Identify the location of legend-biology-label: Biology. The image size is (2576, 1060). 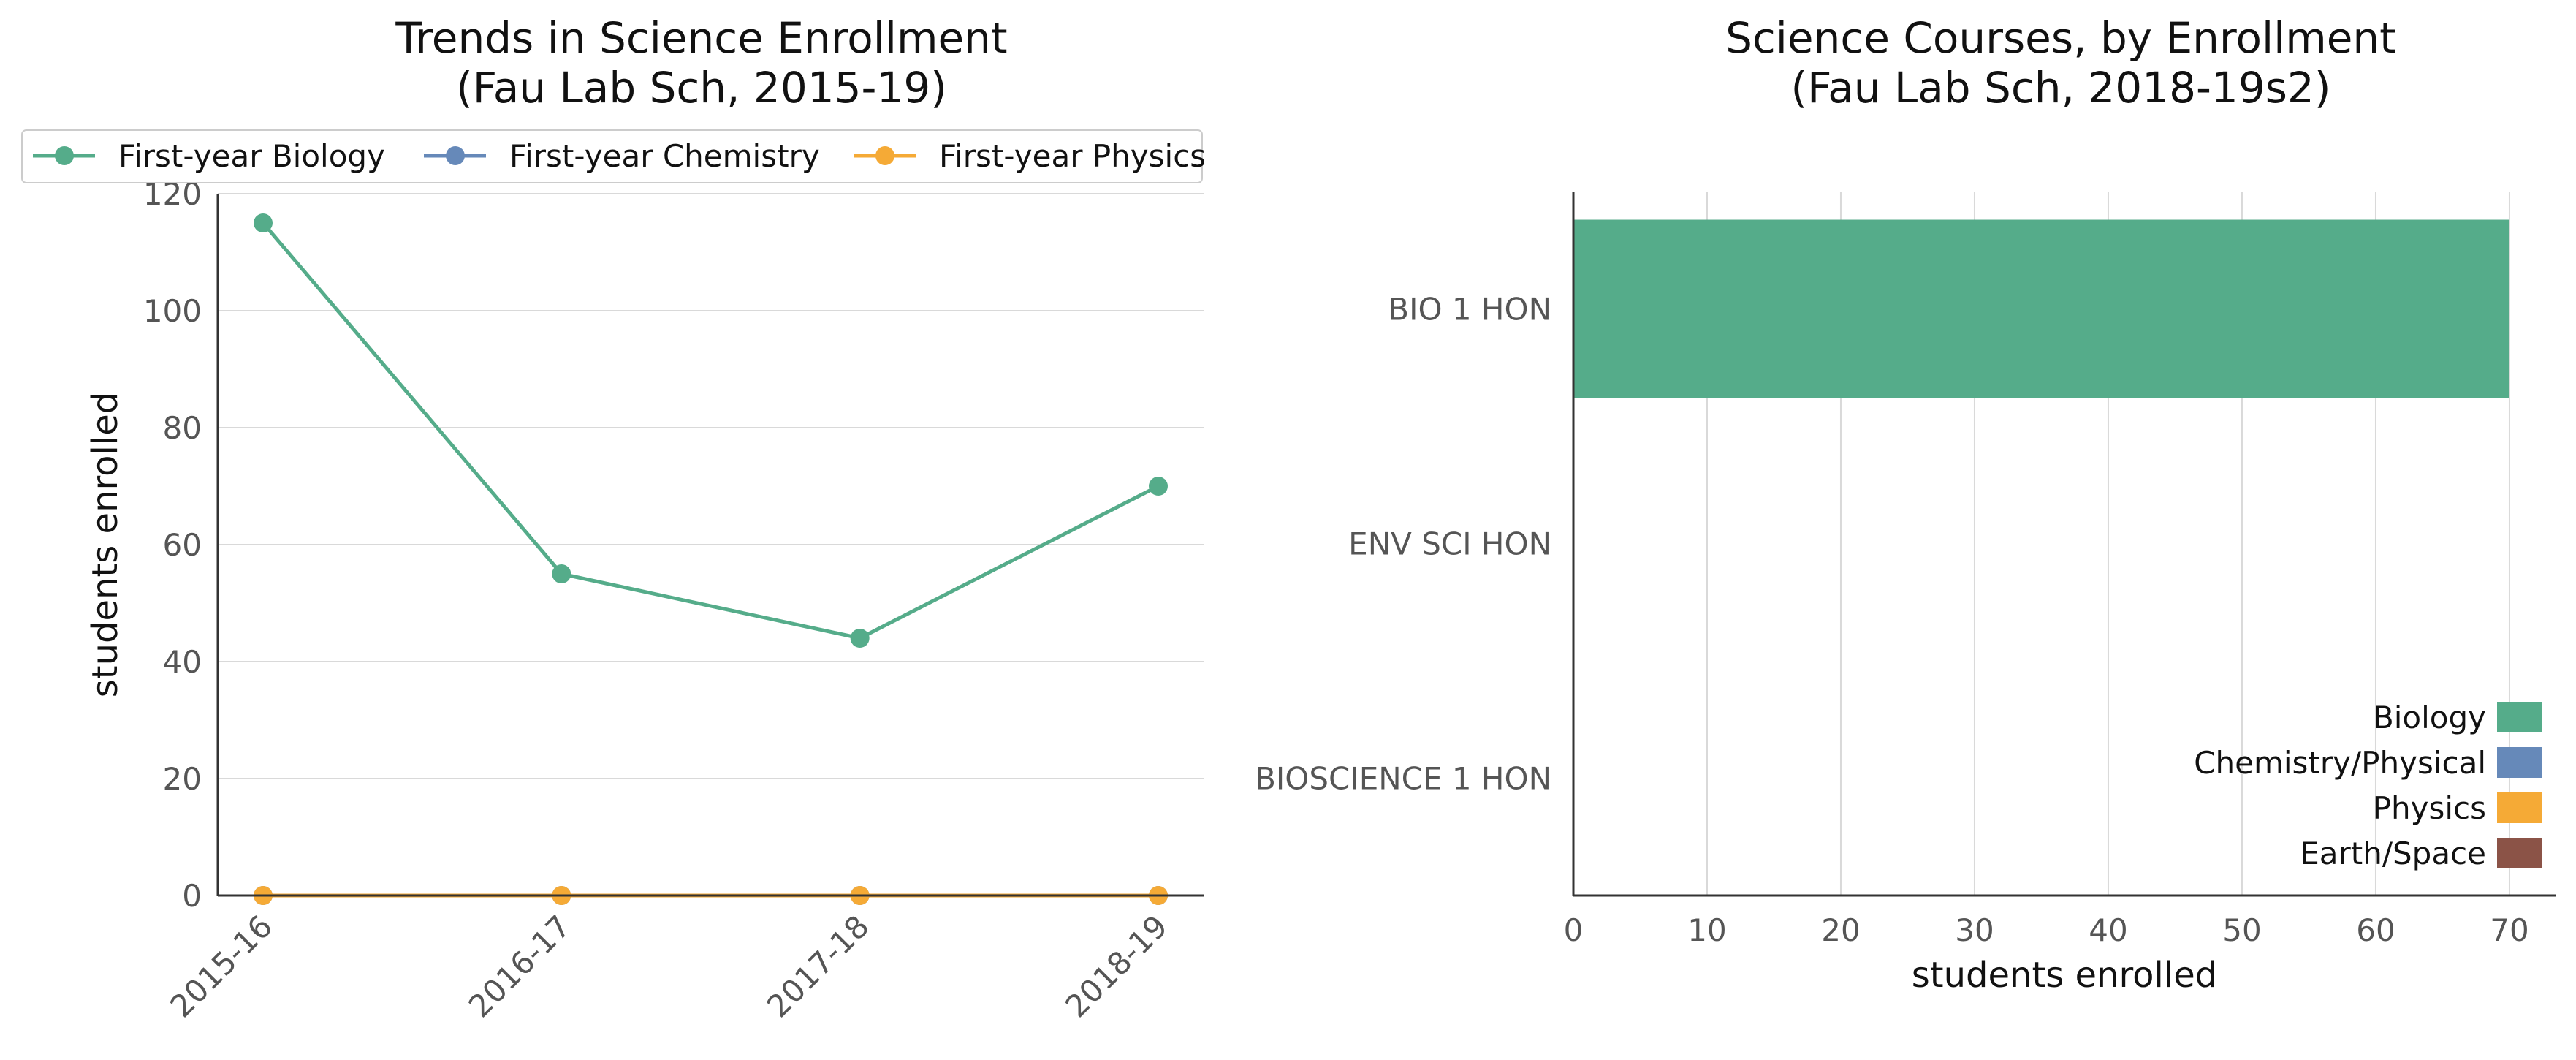
(2429, 717).